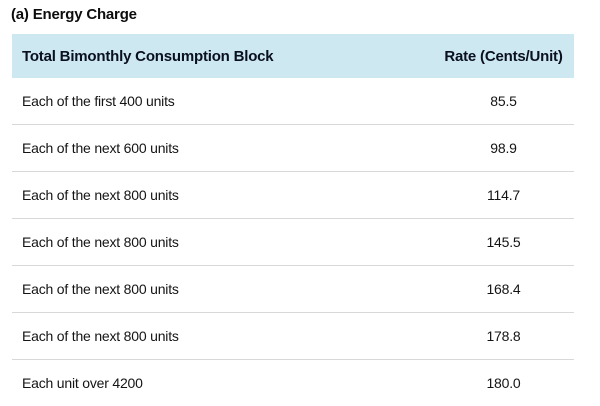  I want to click on table-row: Each of the next 800 units 114.7, so click(293, 195).